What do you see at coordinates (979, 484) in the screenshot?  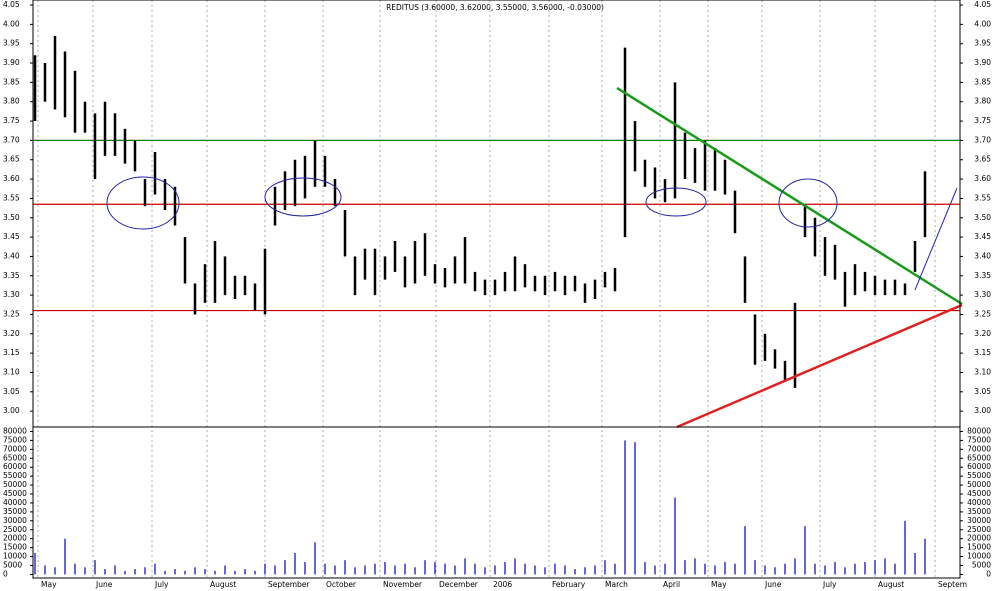 I see `y-tick-label: 50000` at bounding box center [979, 484].